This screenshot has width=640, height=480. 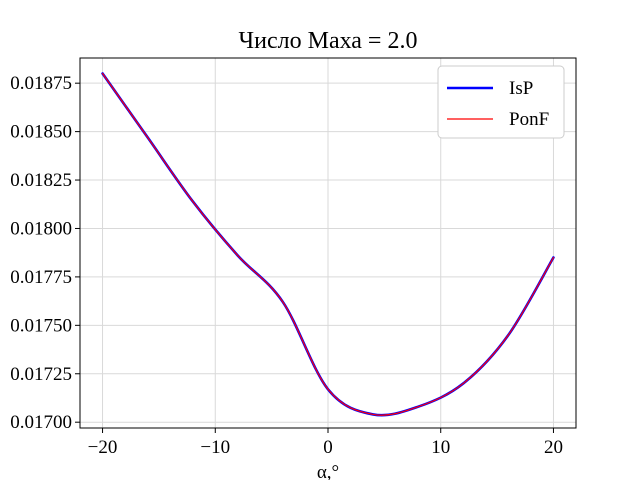 What do you see at coordinates (41, 132) in the screenshot?
I see `y-tick-label: 0.01850` at bounding box center [41, 132].